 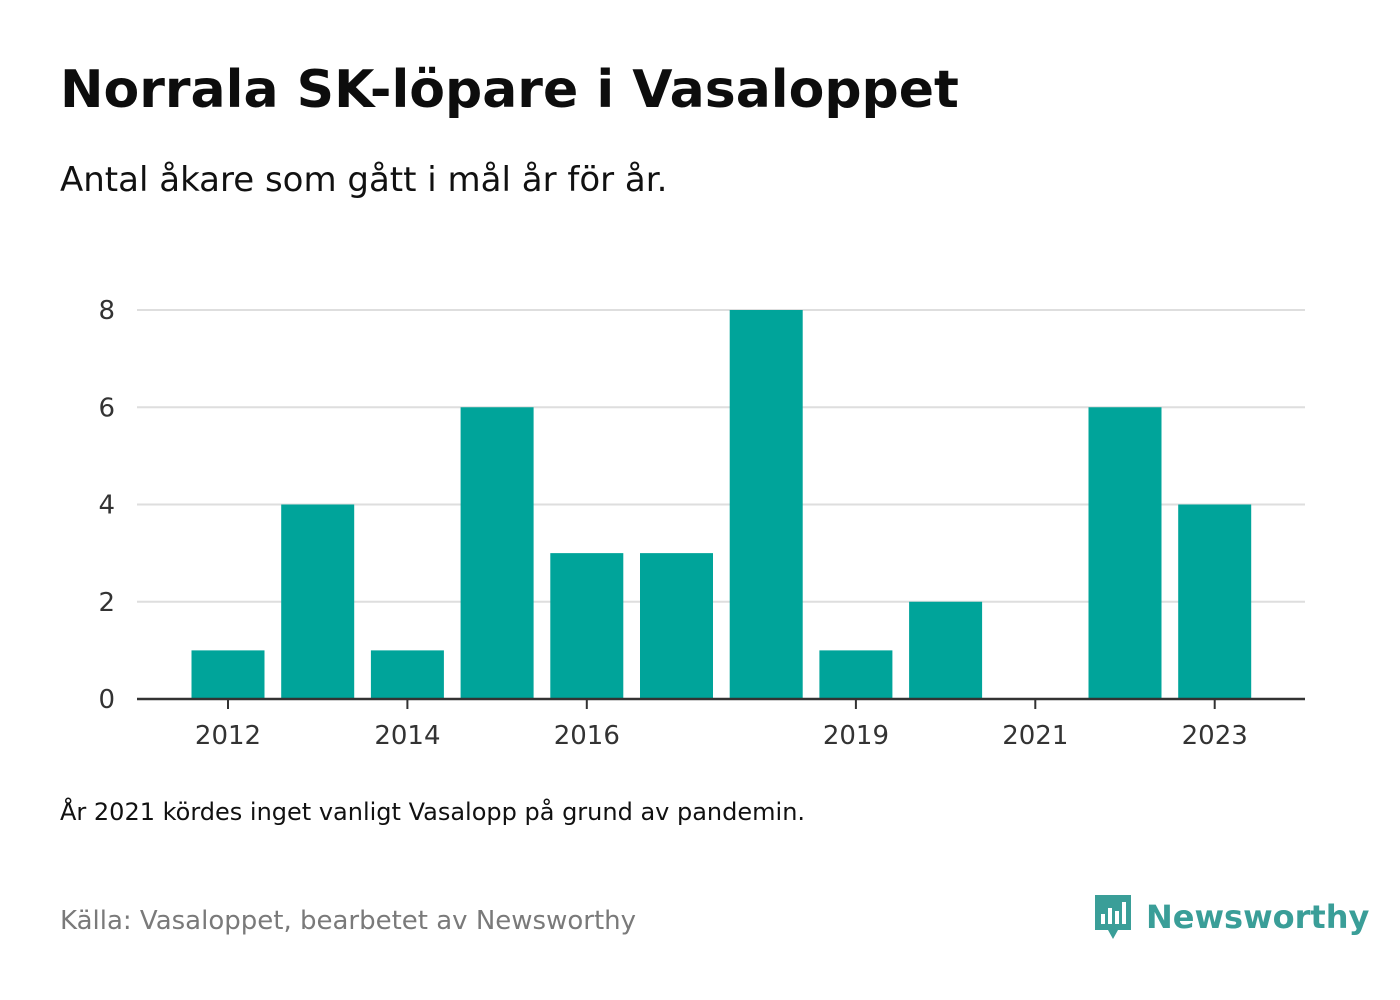 I want to click on bar-2020, so click(x=946, y=650).